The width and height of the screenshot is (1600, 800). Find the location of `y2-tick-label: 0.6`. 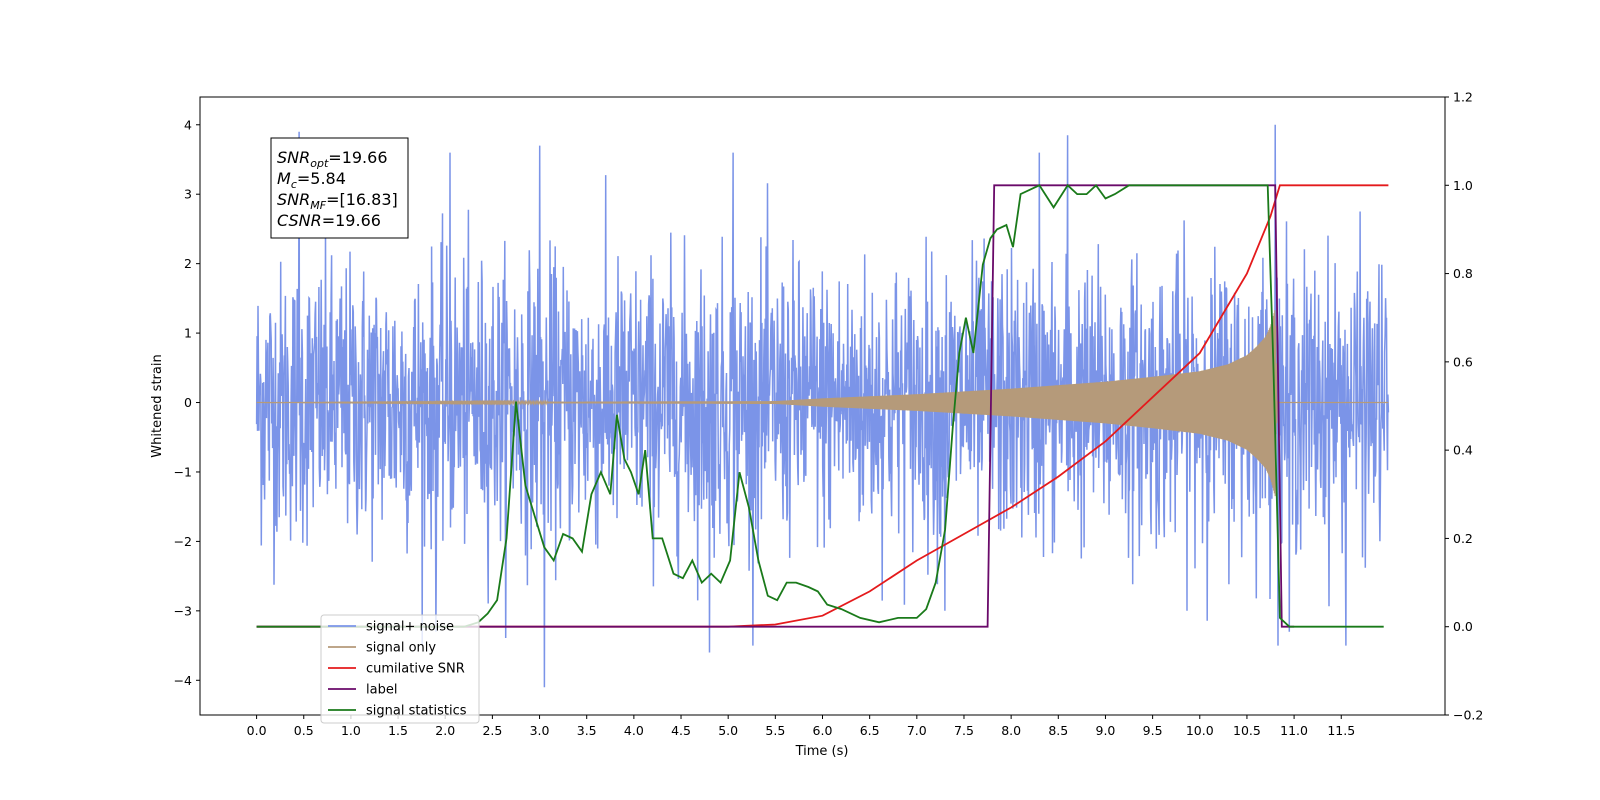

y2-tick-label: 0.6 is located at coordinates (1463, 361).